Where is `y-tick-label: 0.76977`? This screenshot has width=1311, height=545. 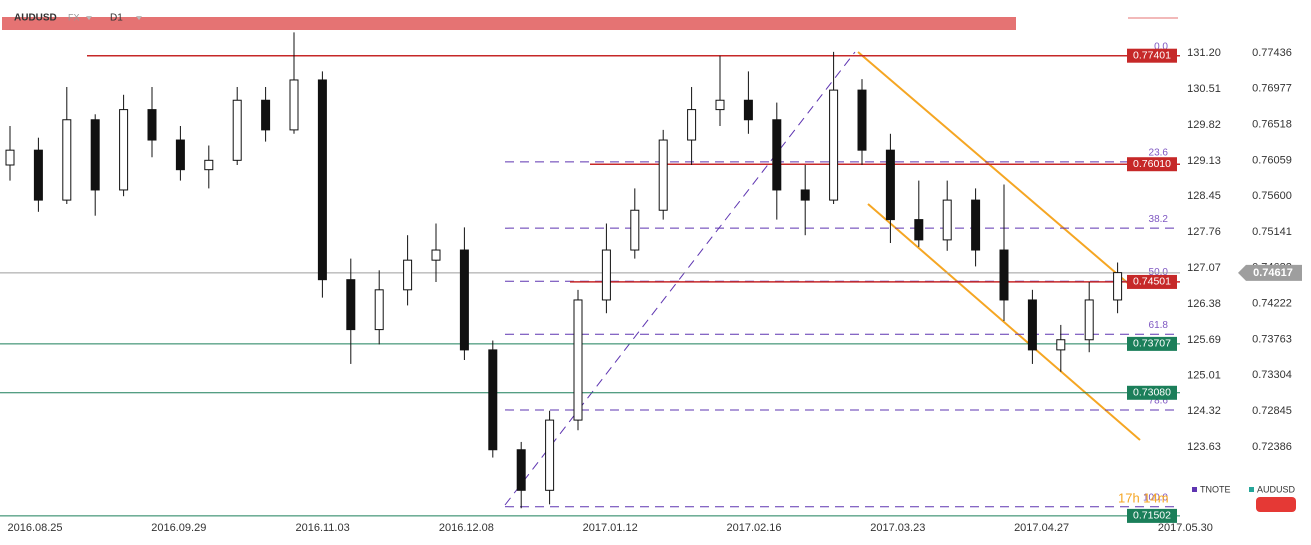
y-tick-label: 0.76977 is located at coordinates (1272, 89).